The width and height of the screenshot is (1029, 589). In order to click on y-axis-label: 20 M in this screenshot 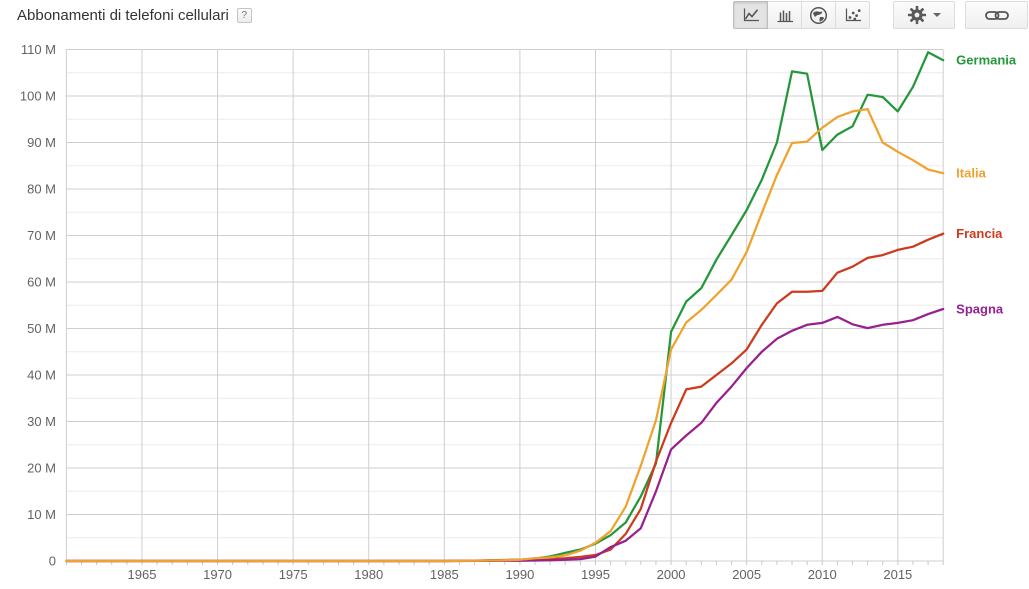, I will do `click(41, 468)`.